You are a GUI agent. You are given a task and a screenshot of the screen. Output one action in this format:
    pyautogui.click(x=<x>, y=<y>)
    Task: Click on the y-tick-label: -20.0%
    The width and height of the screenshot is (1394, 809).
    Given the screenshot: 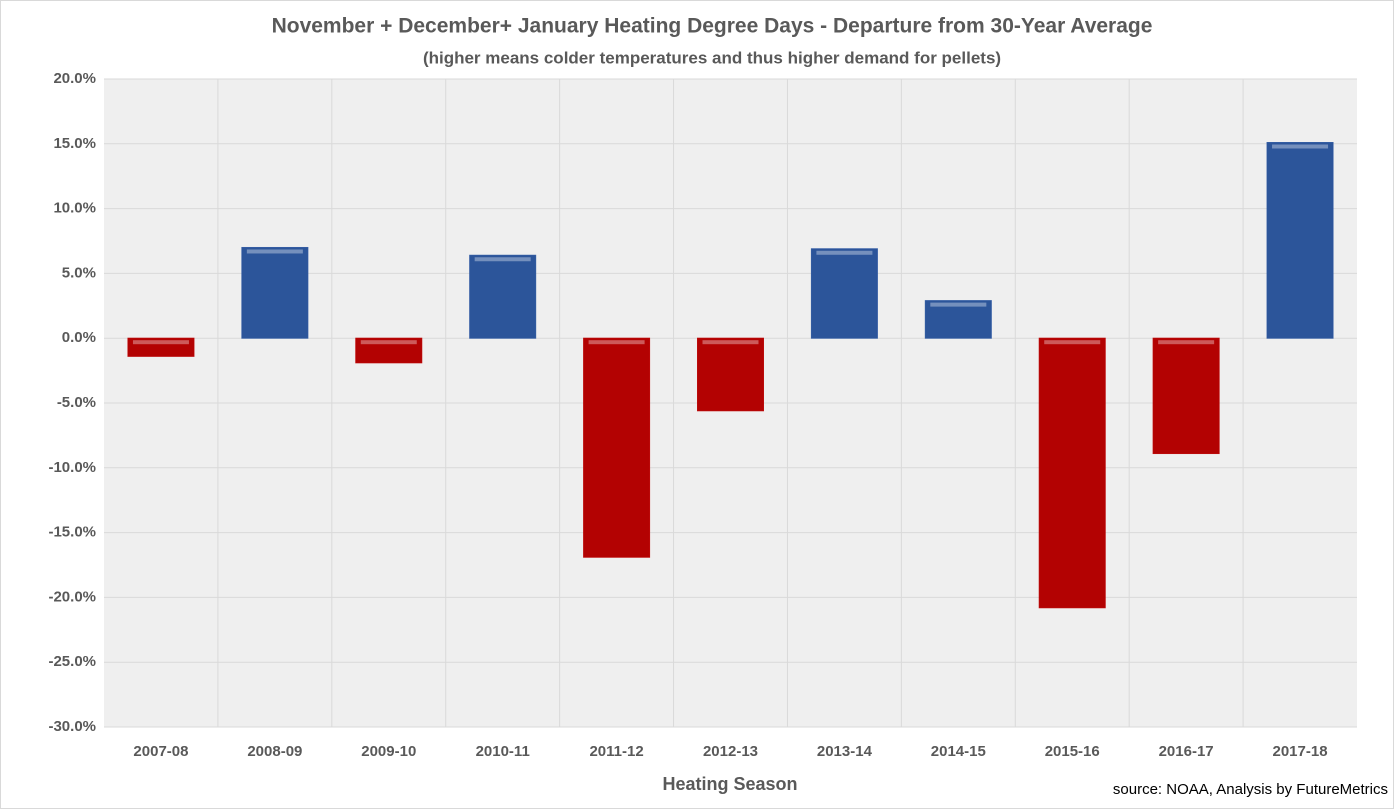 What is the action you would take?
    pyautogui.click(x=72, y=596)
    